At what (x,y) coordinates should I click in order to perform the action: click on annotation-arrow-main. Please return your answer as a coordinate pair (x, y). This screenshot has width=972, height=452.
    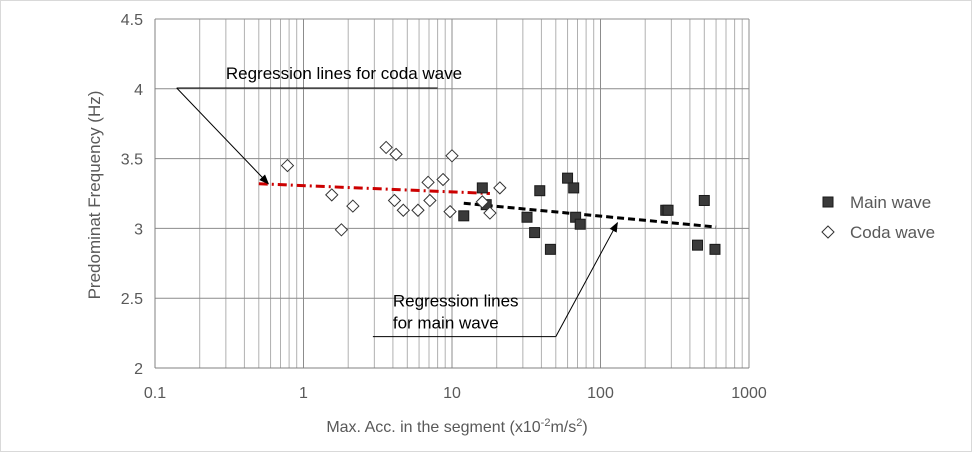
    Looking at the image, I should click on (586, 279).